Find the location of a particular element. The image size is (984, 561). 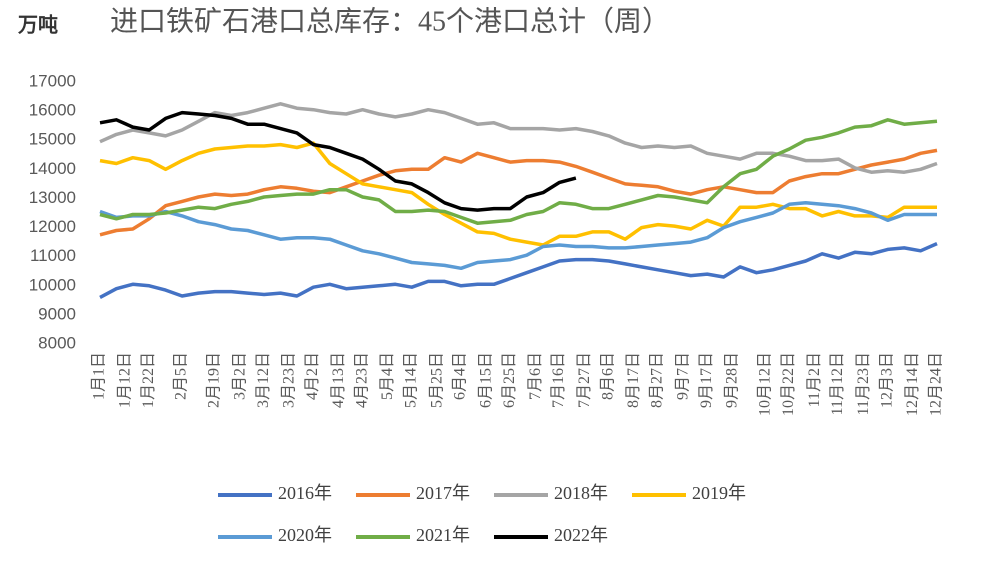

x-tick-label: 5月14日 is located at coordinates (410, 380).